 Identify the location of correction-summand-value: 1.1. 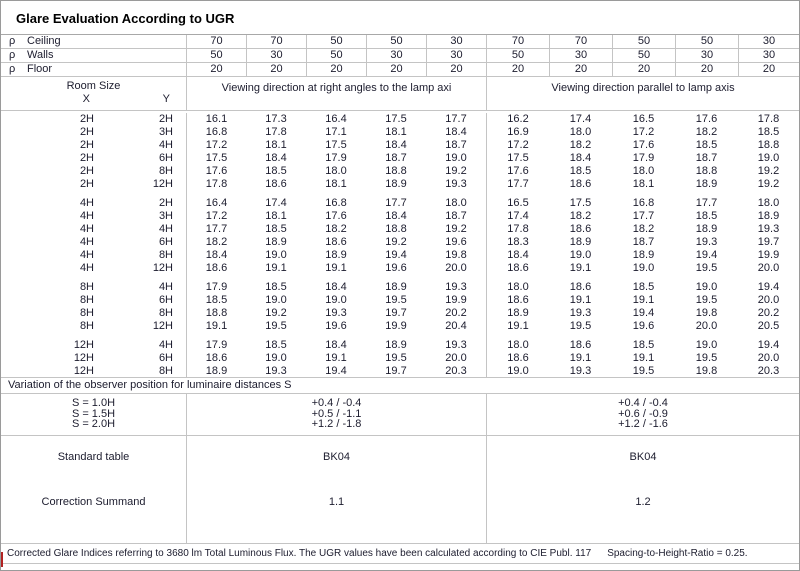
(336, 502).